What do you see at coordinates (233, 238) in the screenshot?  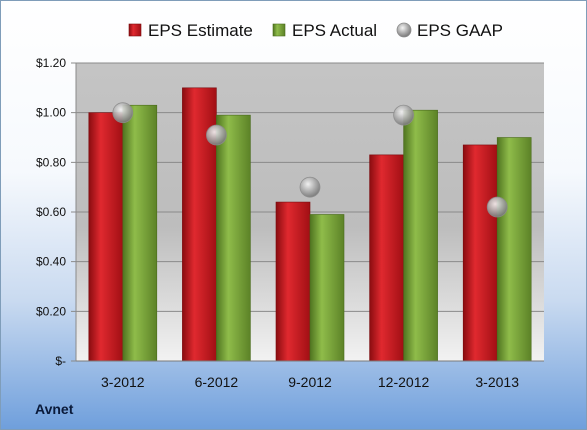 I see `bar-eps-actual-6-2012` at bounding box center [233, 238].